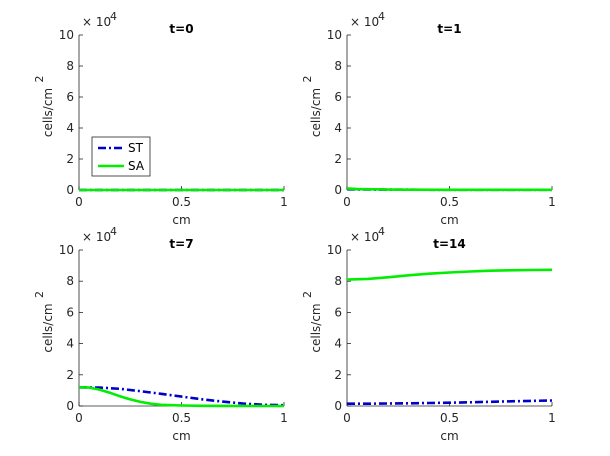 The image size is (610, 456). What do you see at coordinates (449, 244) in the screenshot?
I see `panel-title: t=14` at bounding box center [449, 244].